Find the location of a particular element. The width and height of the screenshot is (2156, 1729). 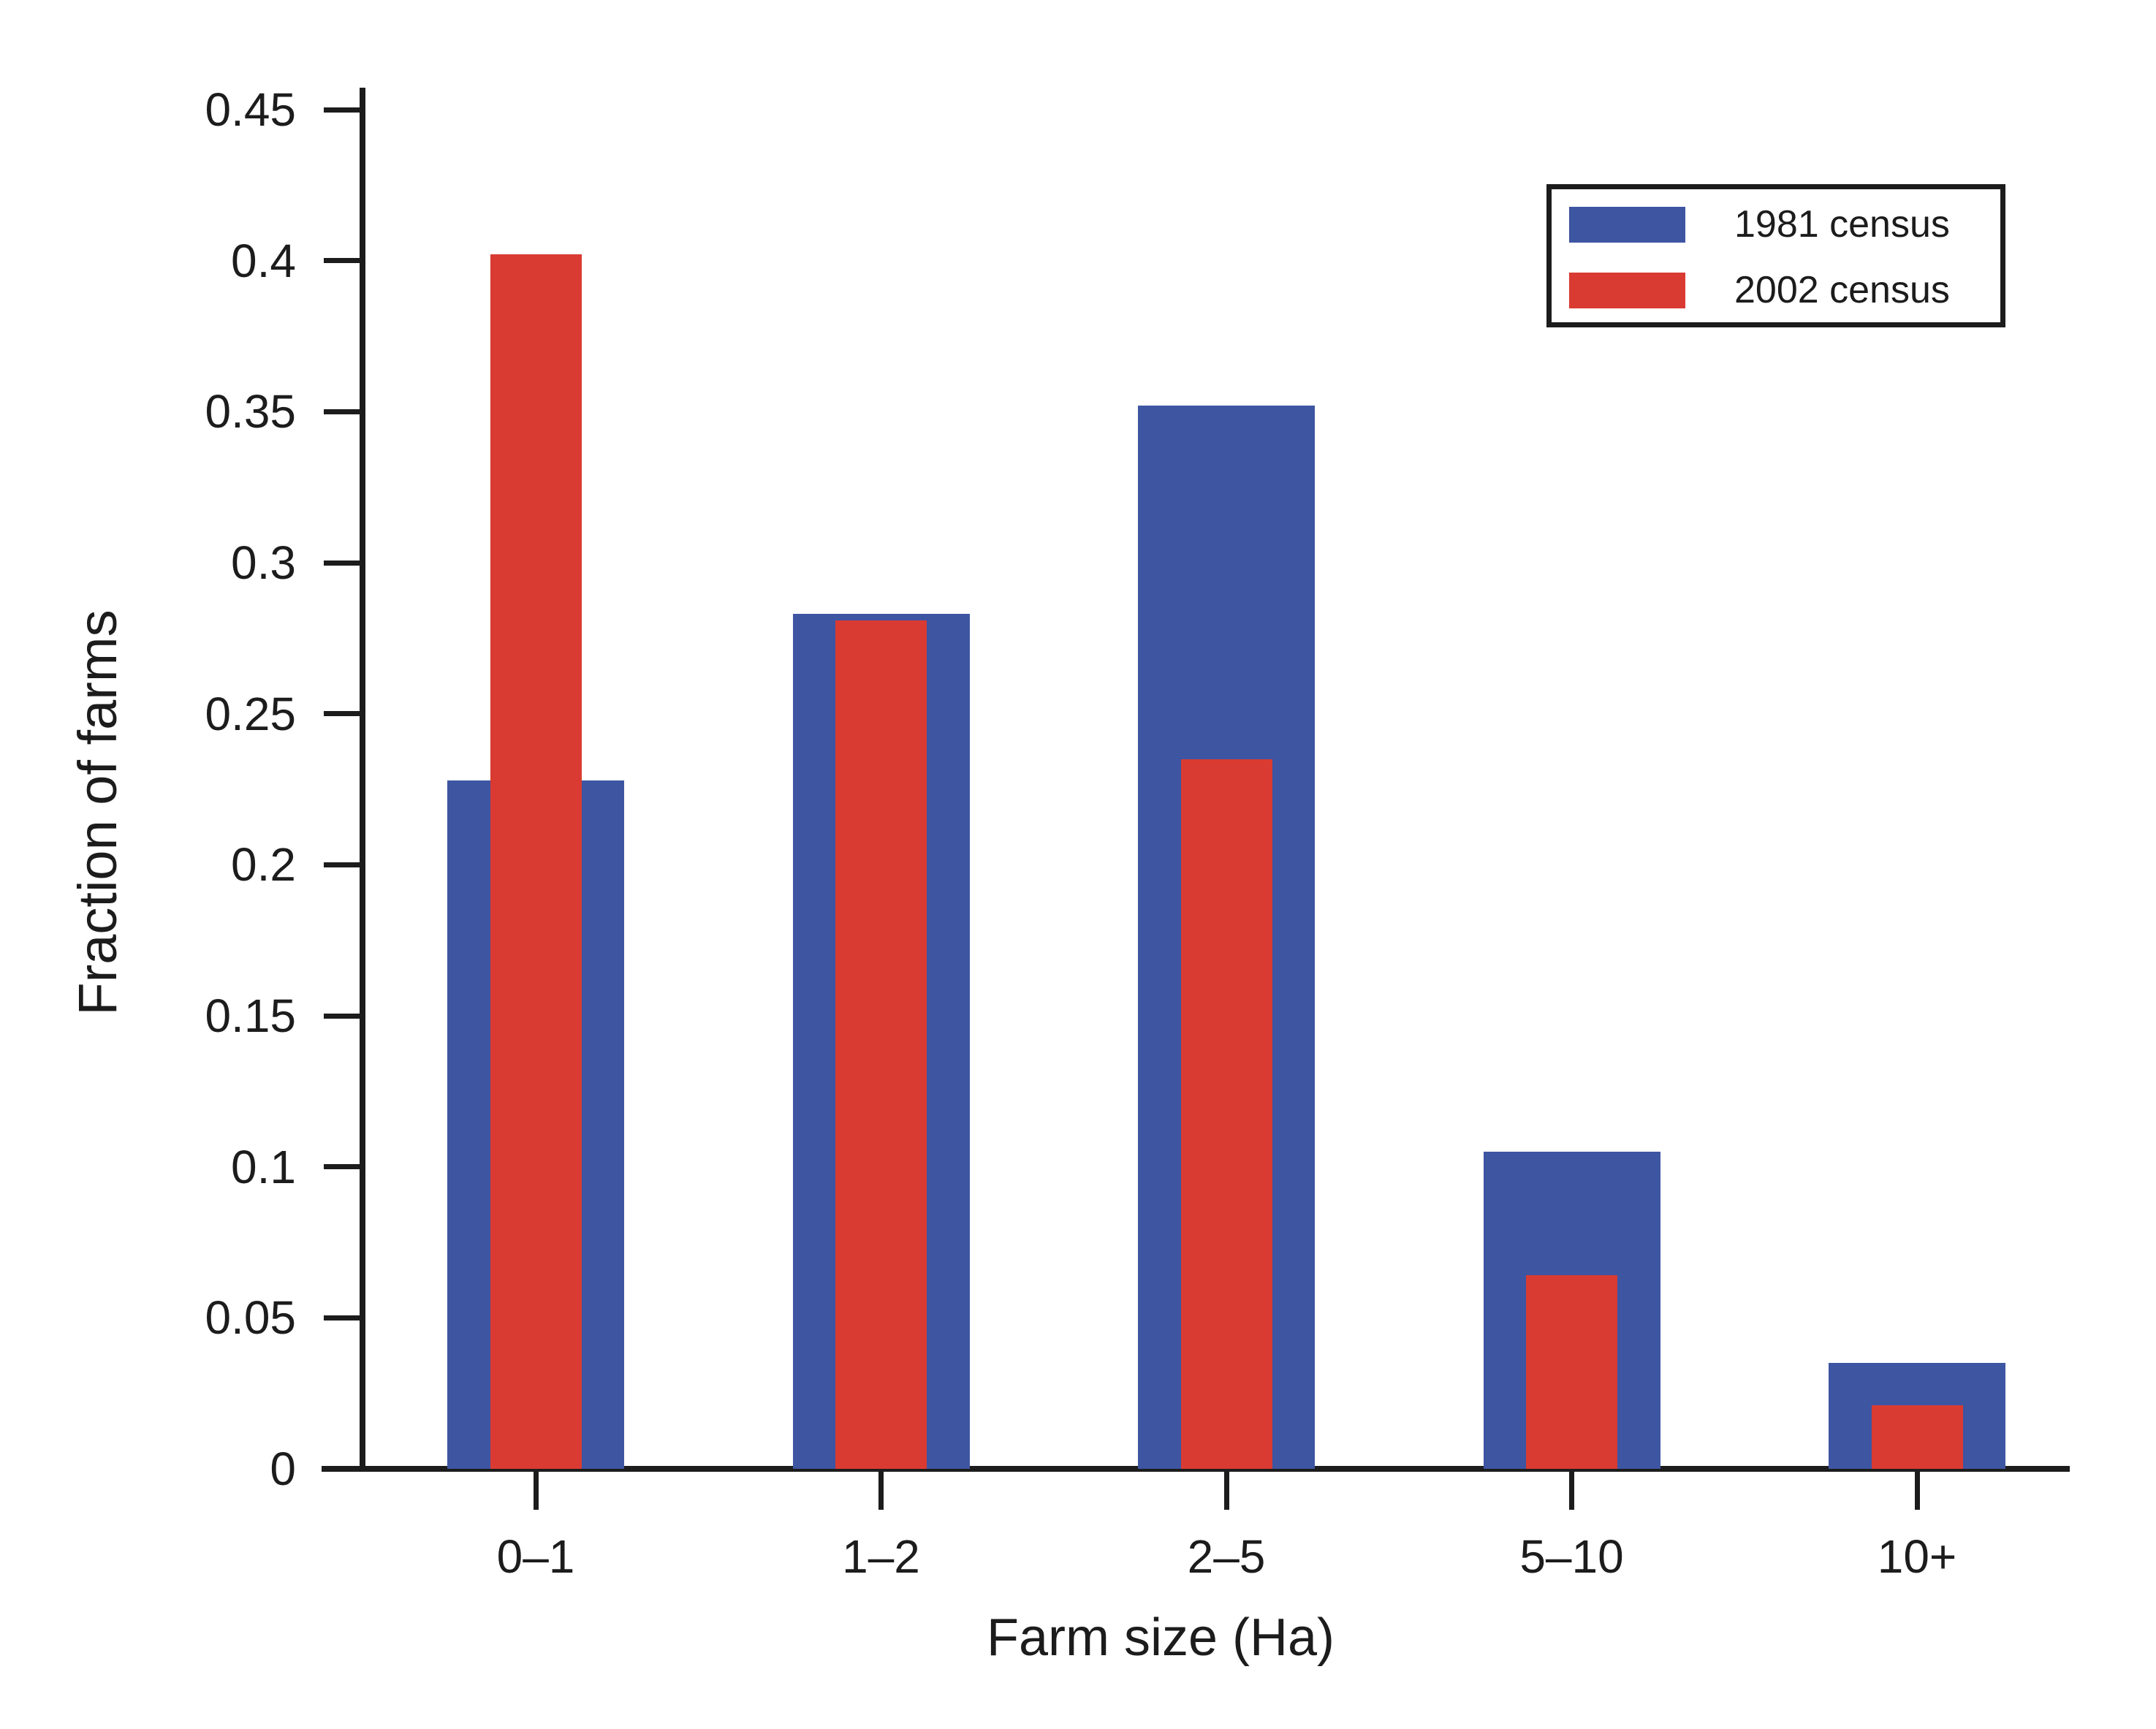

x-axis-title: Farm size (Ha) is located at coordinates (1160, 1637).